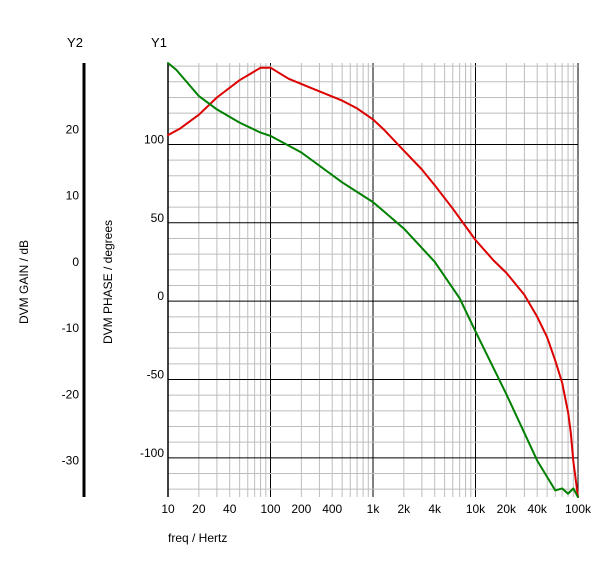 The image size is (600, 563). What do you see at coordinates (73, 129) in the screenshot?
I see `y2-tick-label: 20` at bounding box center [73, 129].